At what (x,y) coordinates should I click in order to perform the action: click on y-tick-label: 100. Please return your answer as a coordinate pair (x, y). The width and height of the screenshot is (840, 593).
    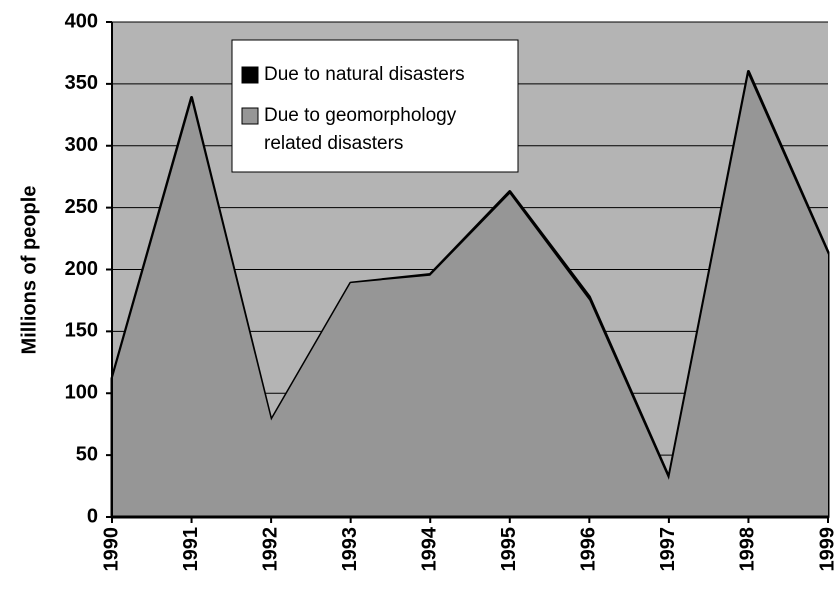
    Looking at the image, I should click on (81, 393).